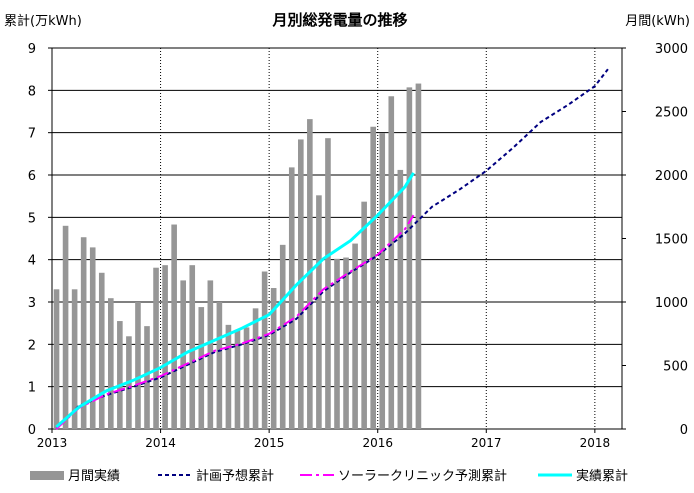 The height and width of the screenshot is (493, 694). I want to click on x-tick-label: 2016, so click(377, 443).